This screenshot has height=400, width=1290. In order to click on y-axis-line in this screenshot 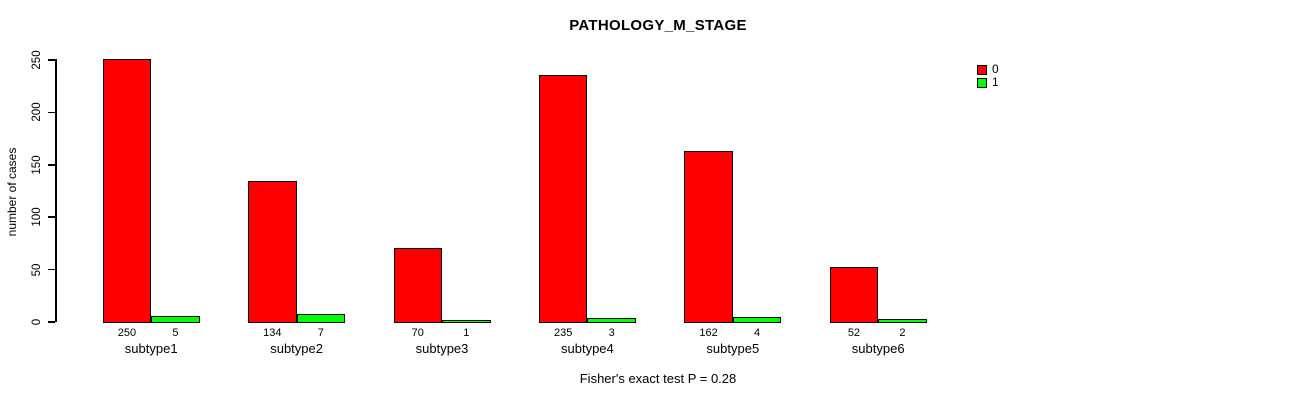, I will do `click(56, 190)`.